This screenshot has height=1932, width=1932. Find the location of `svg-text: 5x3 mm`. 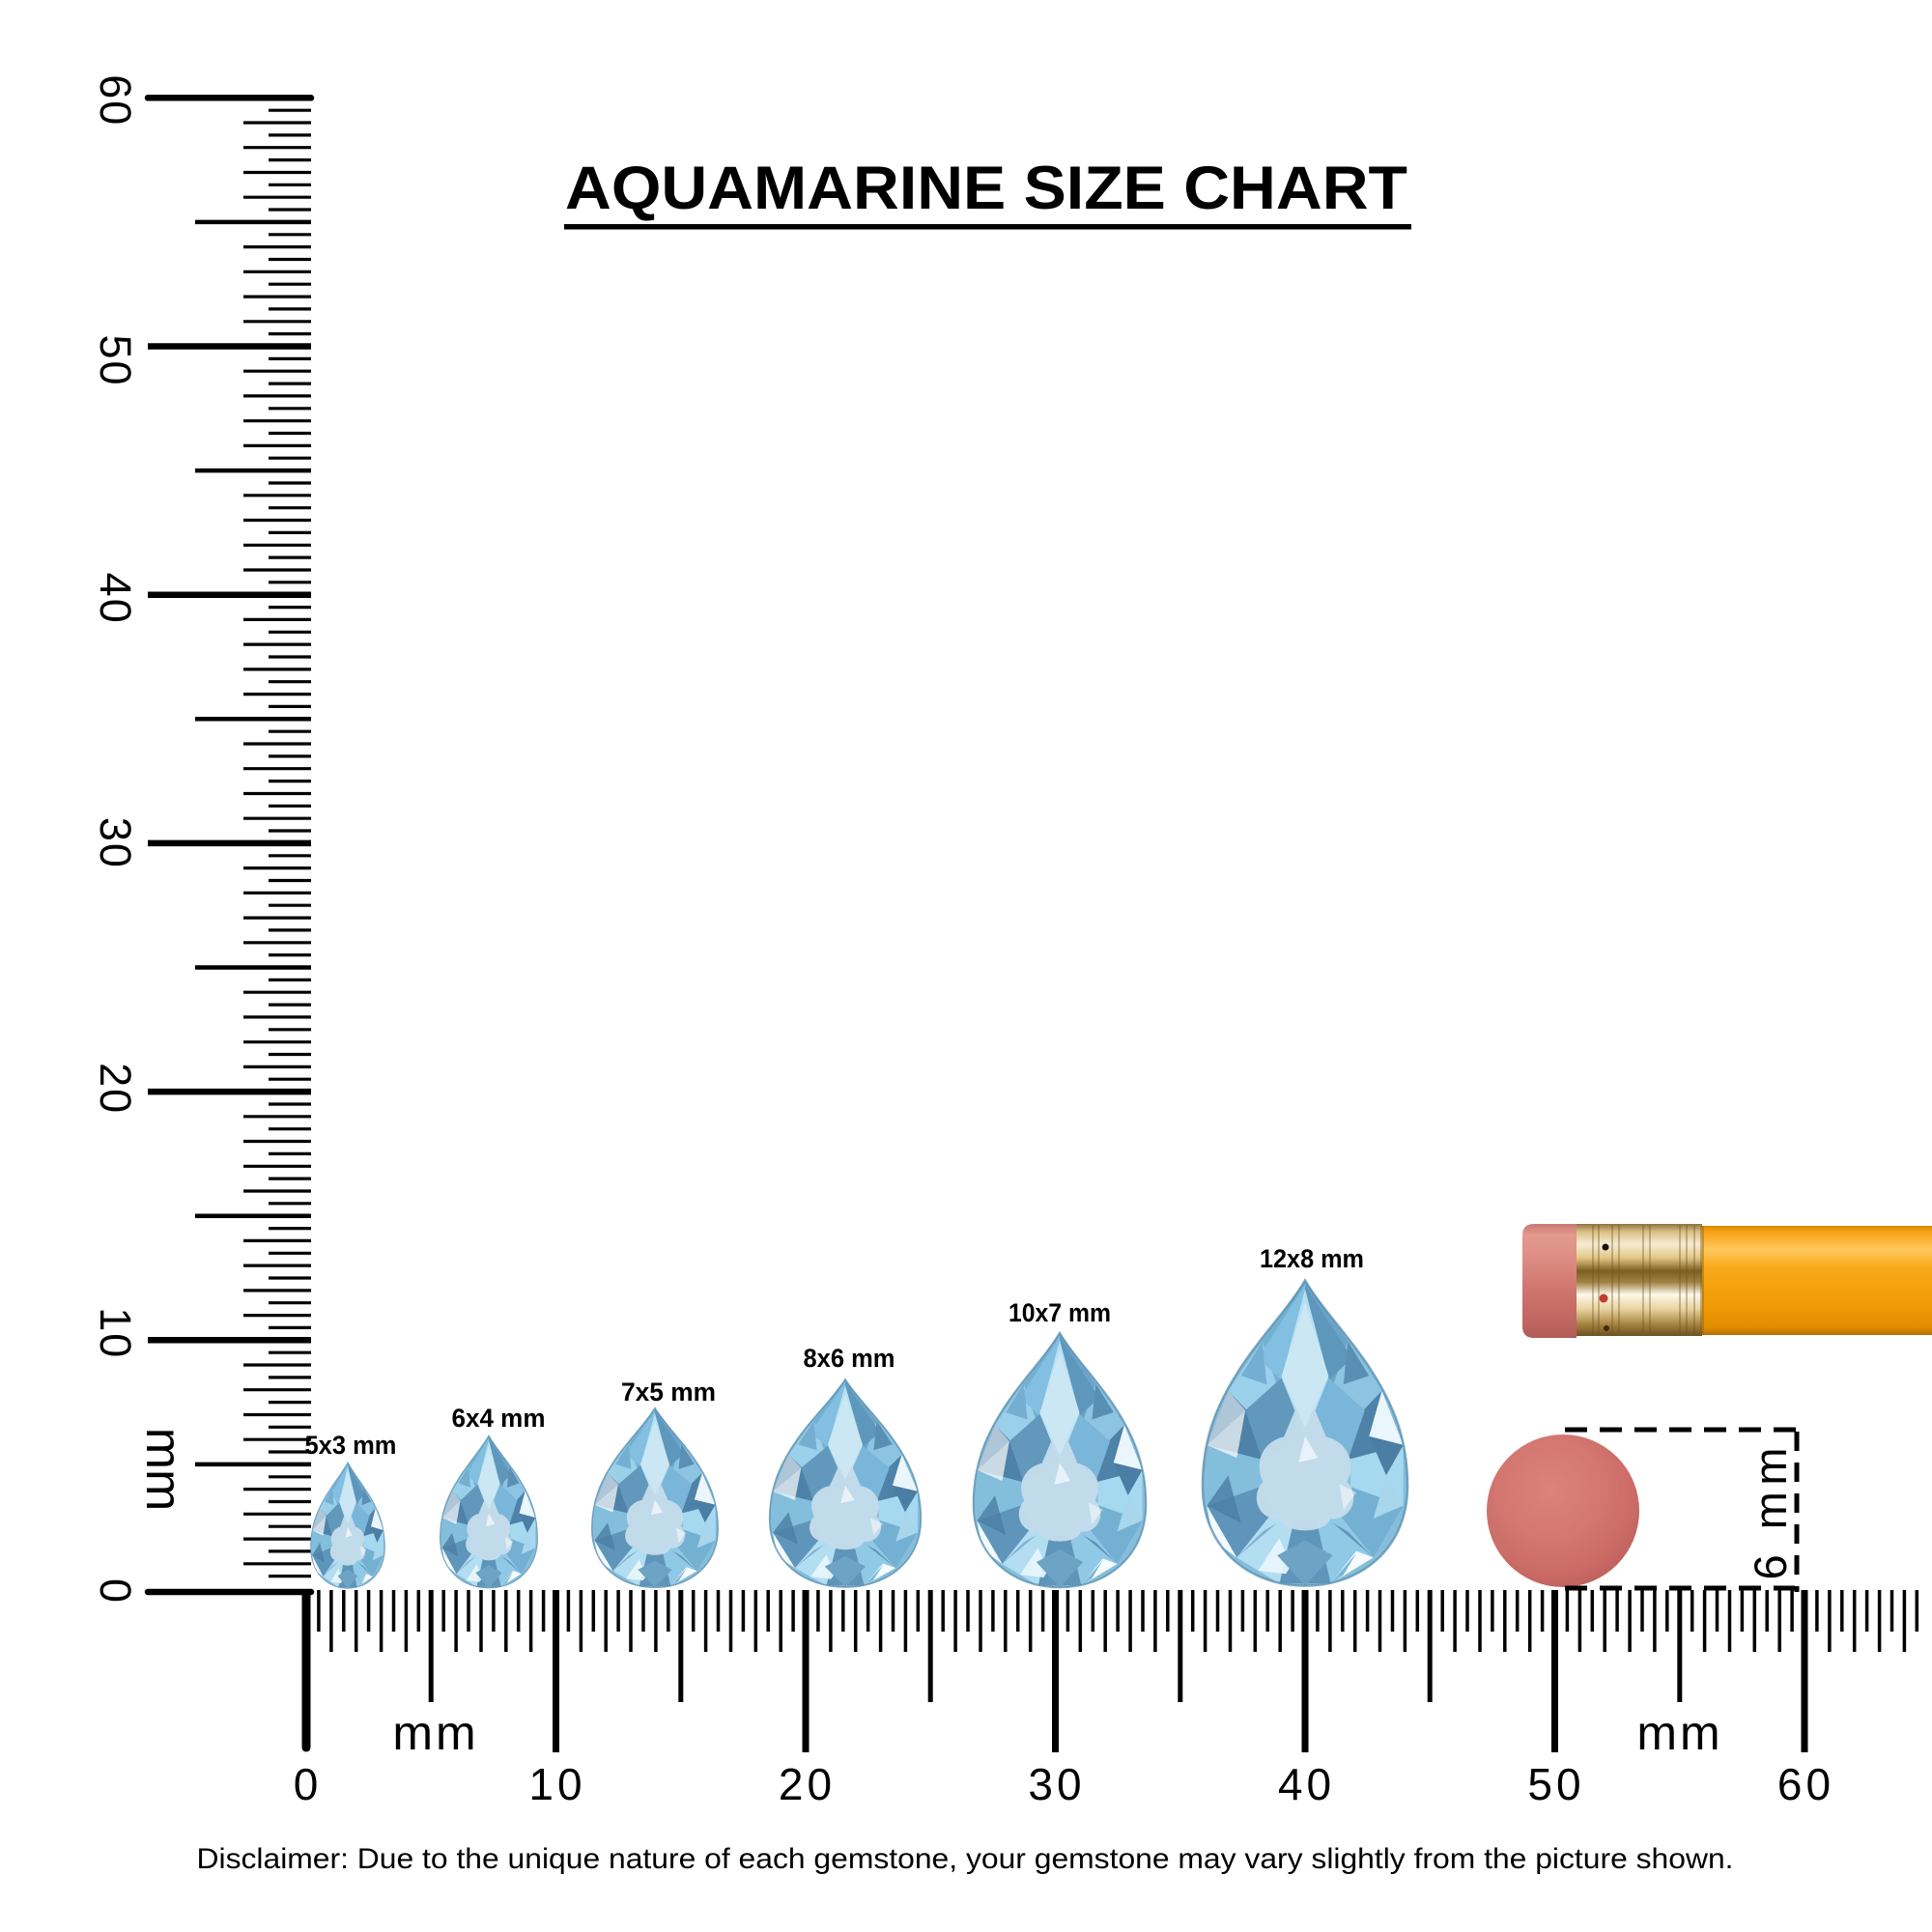

svg-text: 5x3 mm is located at coordinates (351, 1445).